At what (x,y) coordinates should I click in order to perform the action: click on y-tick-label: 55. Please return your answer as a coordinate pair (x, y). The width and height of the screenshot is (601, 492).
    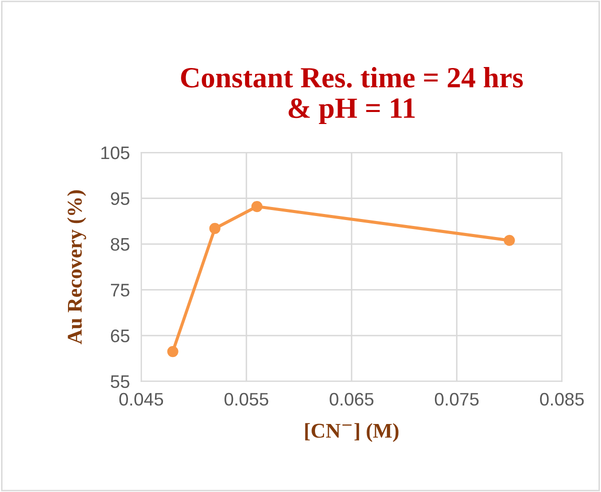
    Looking at the image, I should click on (120, 381).